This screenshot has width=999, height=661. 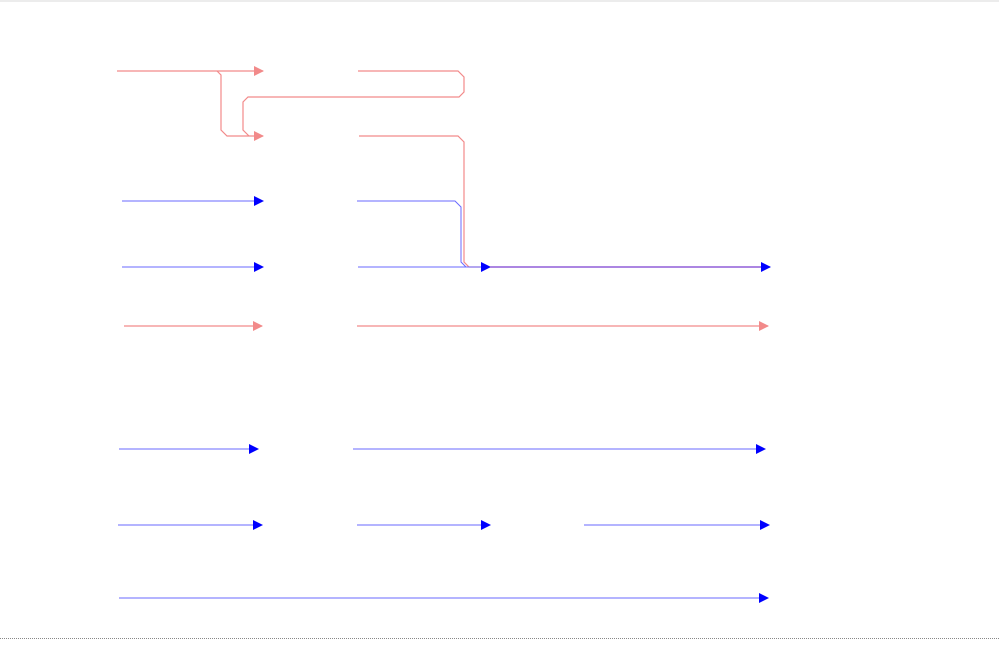 I want to click on connector-red-loop, so click(x=353, y=103).